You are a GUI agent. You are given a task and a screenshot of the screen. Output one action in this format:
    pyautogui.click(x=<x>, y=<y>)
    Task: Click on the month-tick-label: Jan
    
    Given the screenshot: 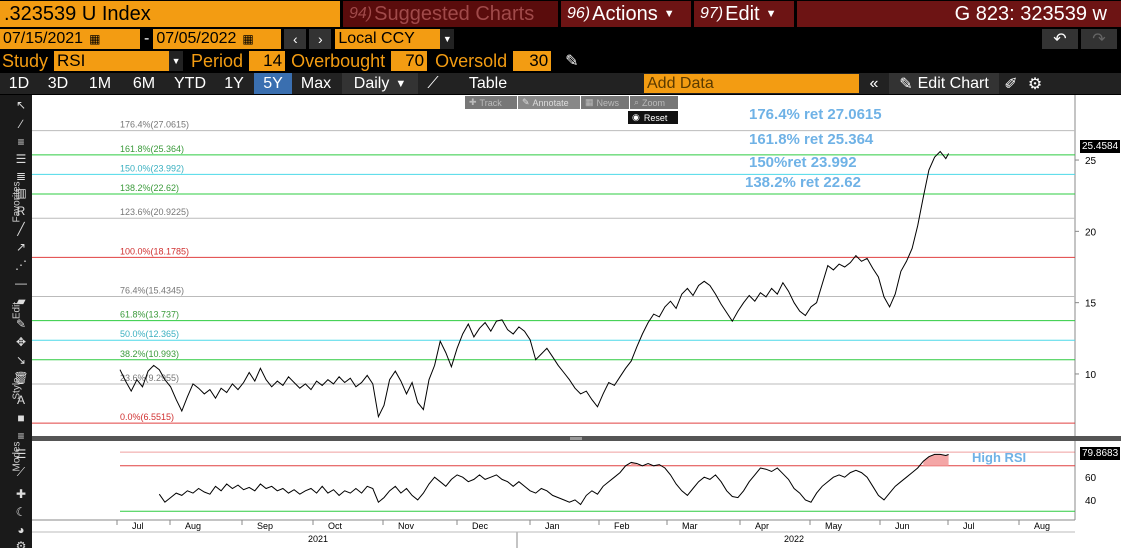 What is the action you would take?
    pyautogui.click(x=552, y=526)
    